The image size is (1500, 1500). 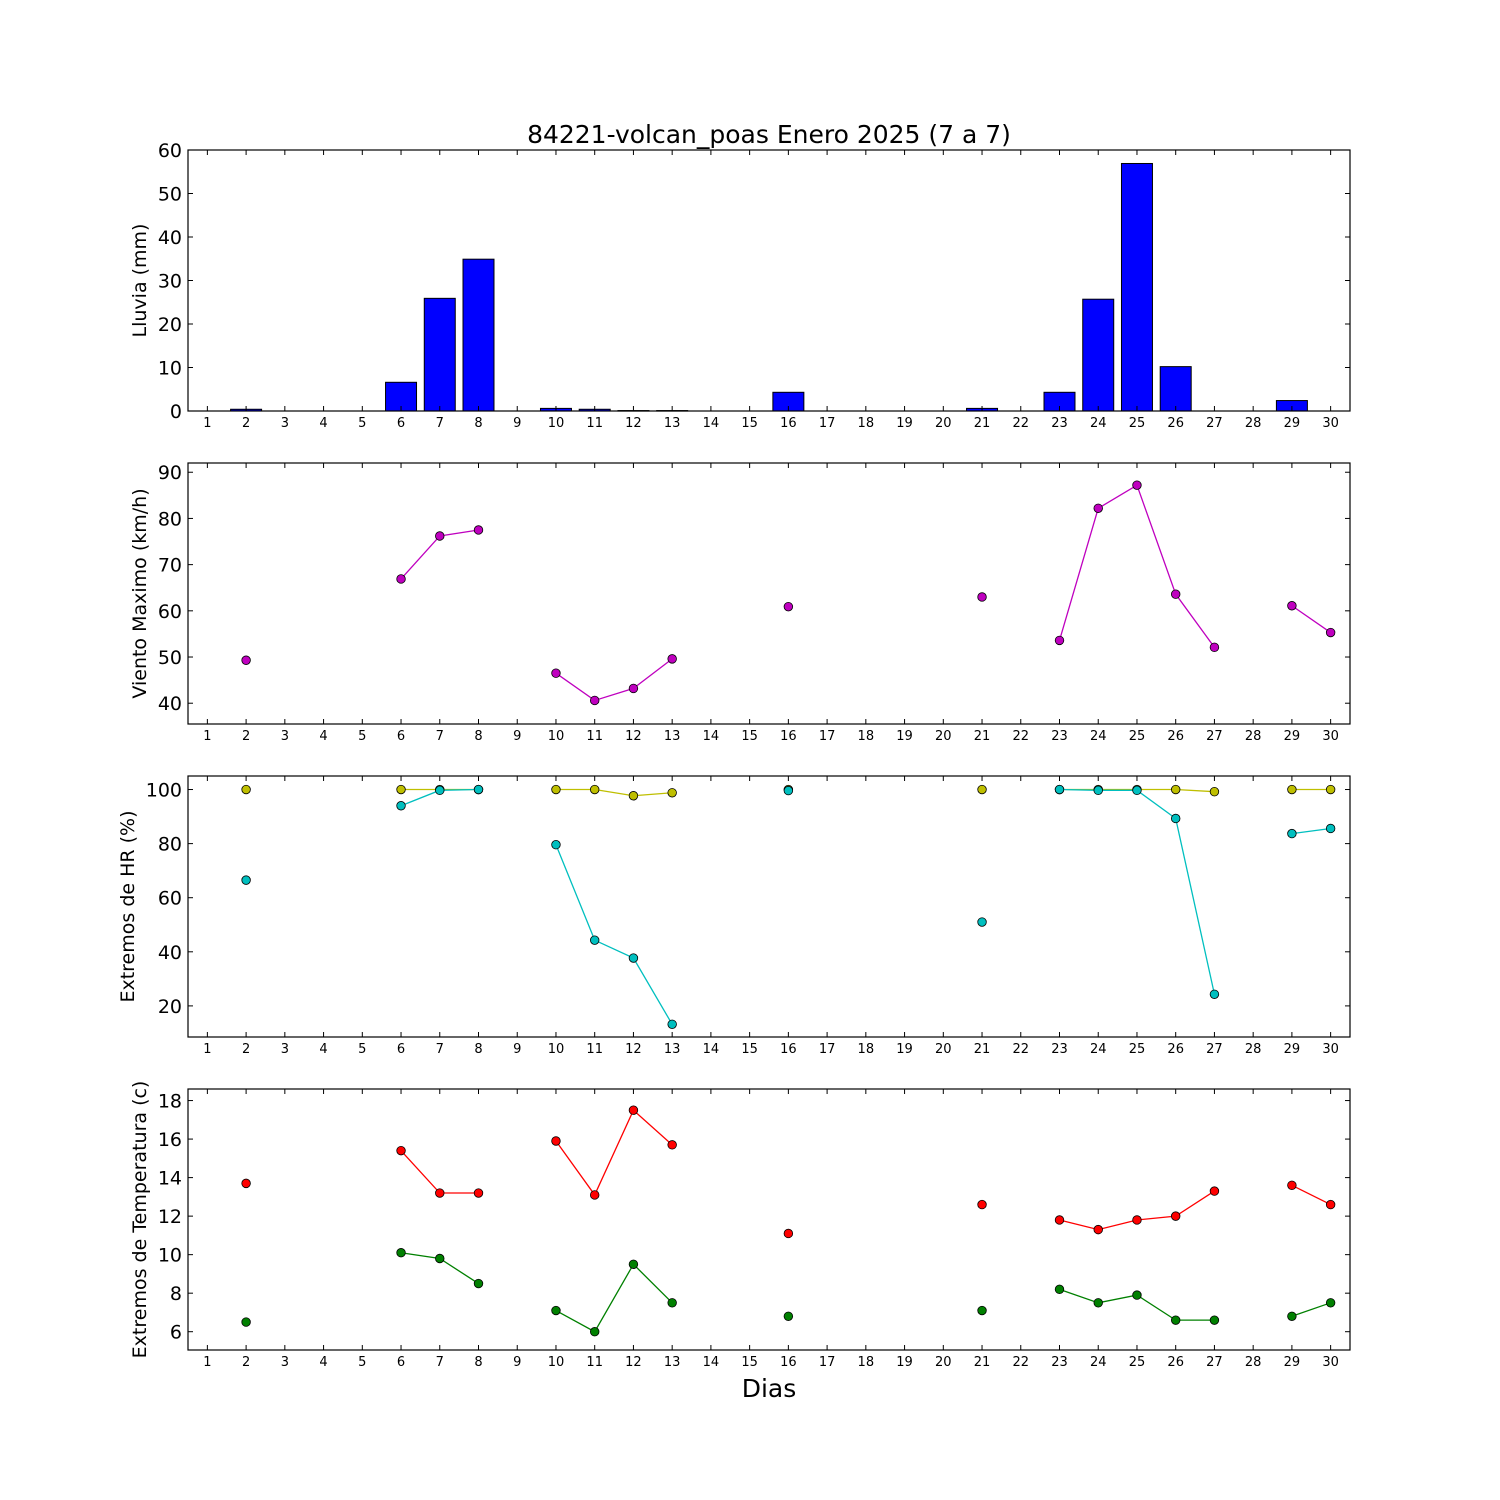 I want to click on x-tick-label: 5, so click(x=362, y=736).